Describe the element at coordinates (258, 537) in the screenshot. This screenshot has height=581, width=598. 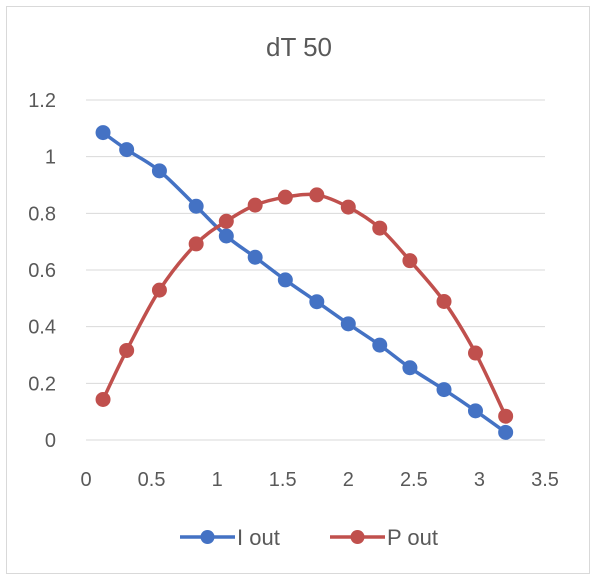
I see `legend-label: I out` at that location.